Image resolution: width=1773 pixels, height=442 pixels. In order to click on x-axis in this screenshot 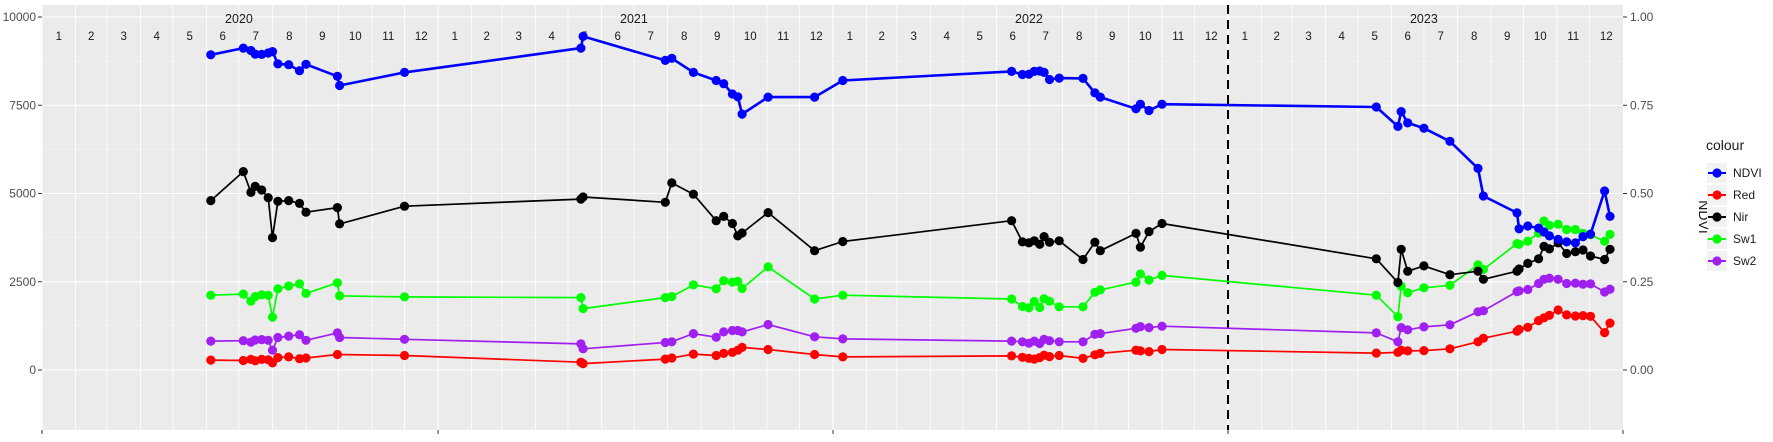, I will do `click(832, 432)`.